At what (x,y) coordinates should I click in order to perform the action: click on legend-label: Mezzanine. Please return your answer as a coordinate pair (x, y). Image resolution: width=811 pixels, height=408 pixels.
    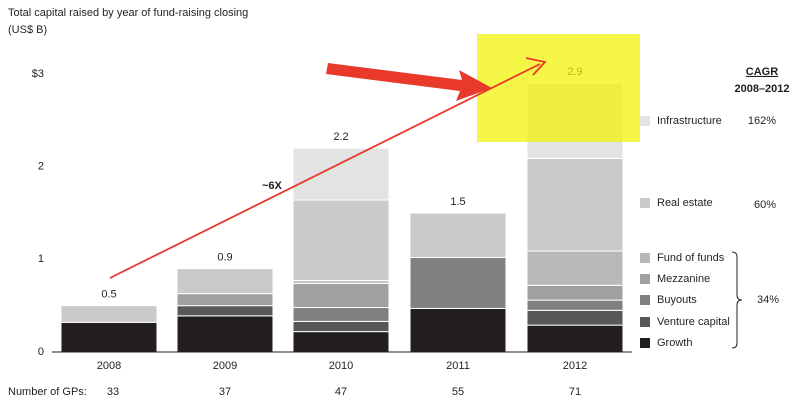
    Looking at the image, I should click on (683, 279).